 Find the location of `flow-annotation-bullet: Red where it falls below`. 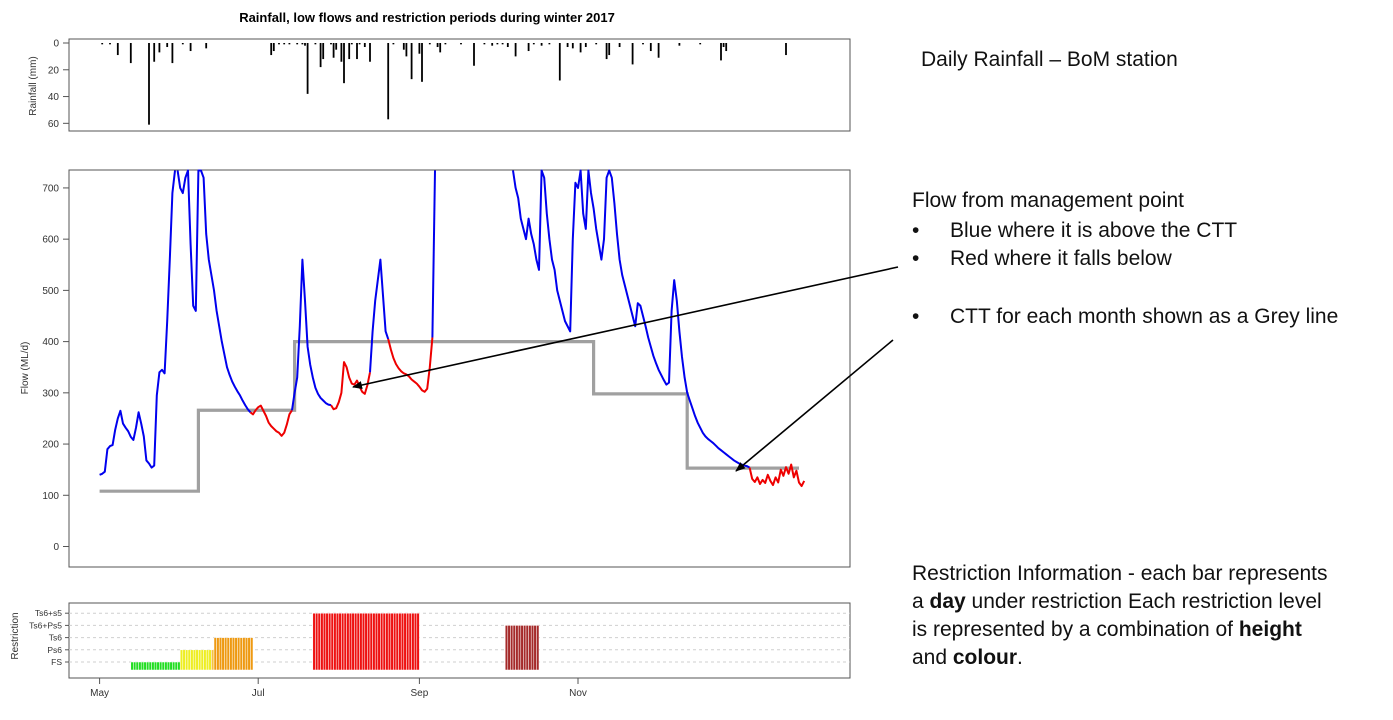

flow-annotation-bullet: Red where it falls below is located at coordinates (1147, 259).